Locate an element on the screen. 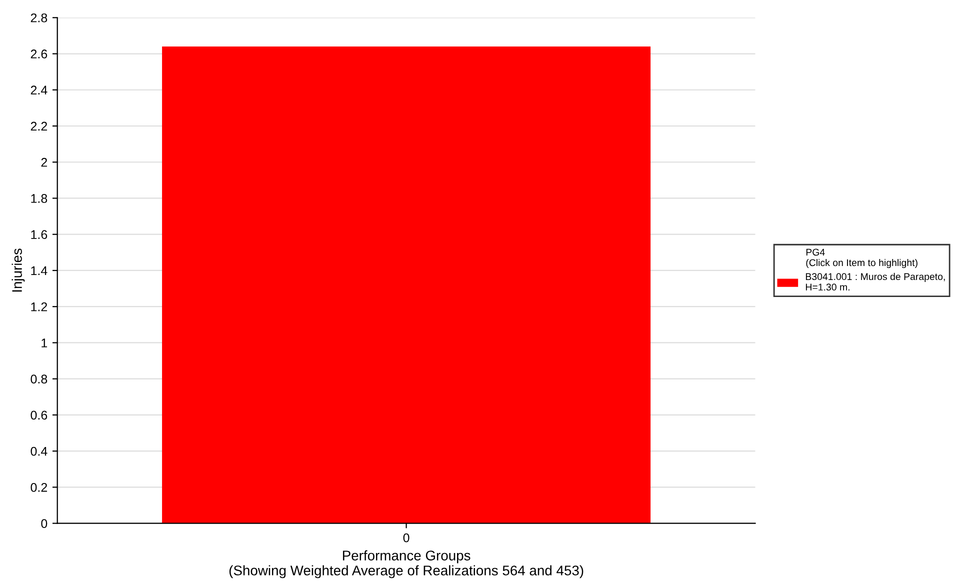 The height and width of the screenshot is (588, 956). y-tick-label: 1.6 is located at coordinates (39, 235).